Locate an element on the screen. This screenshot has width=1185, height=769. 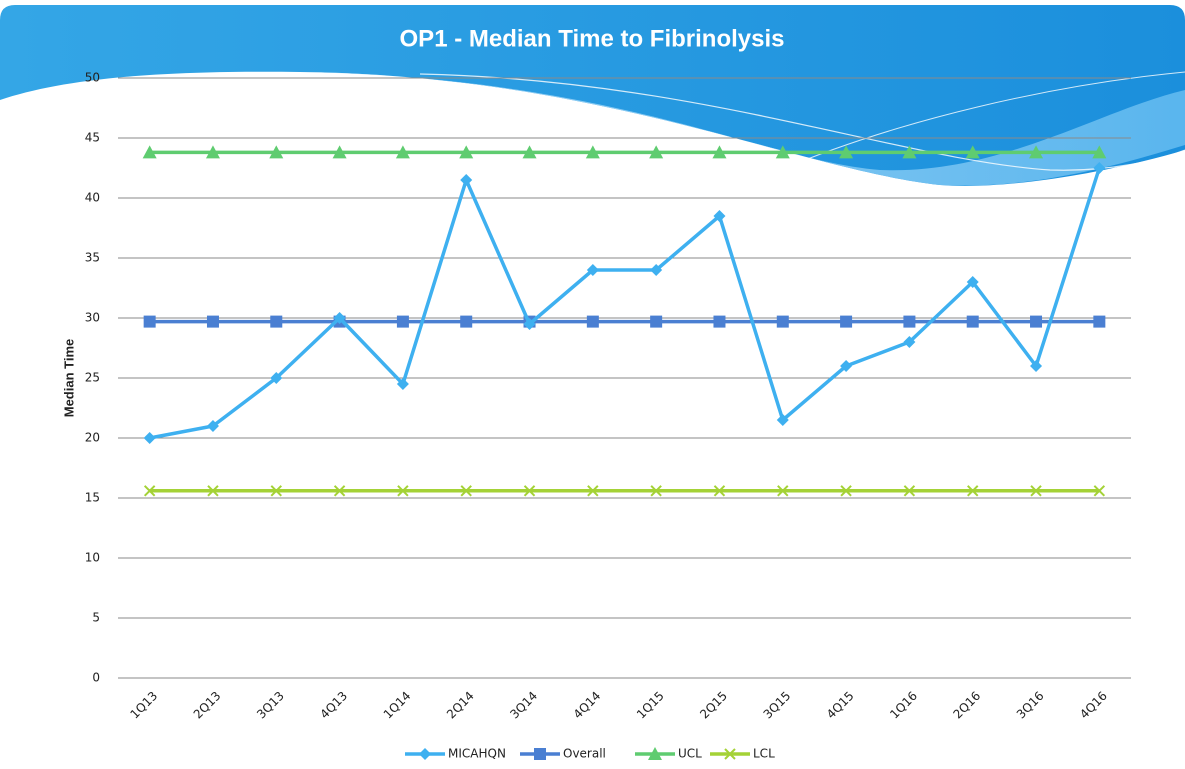
x-tick-label: 4Q14 is located at coordinates (587, 705).